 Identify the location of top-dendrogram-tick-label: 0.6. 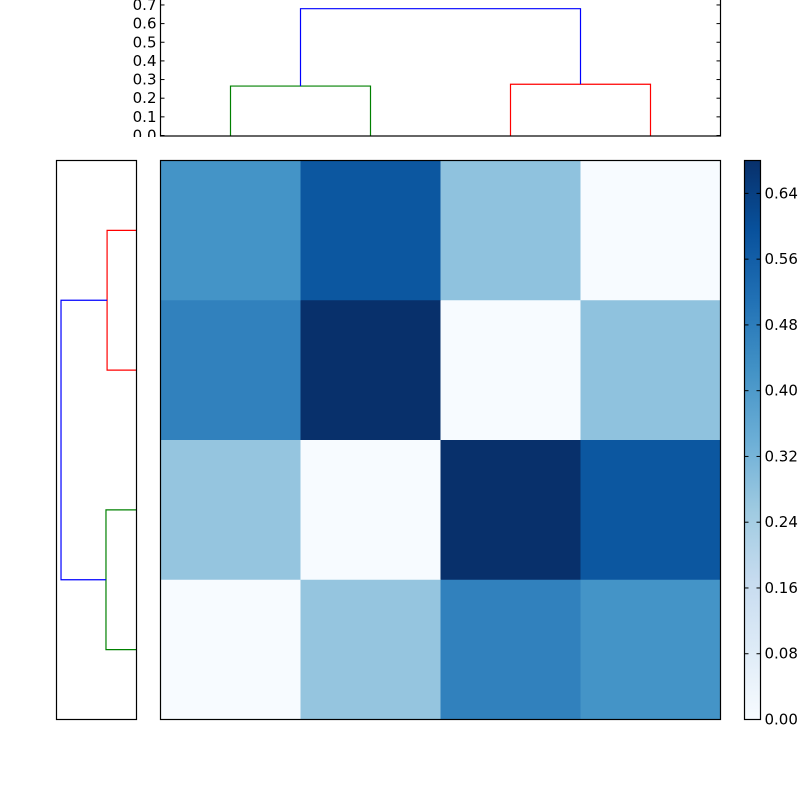
(145, 24).